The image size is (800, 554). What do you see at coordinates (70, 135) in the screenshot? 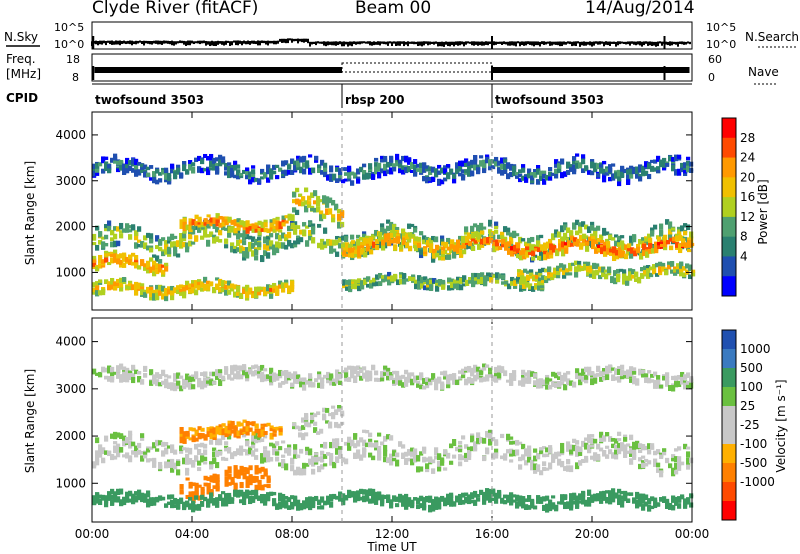
I see `y-tick-label: 4000` at bounding box center [70, 135].